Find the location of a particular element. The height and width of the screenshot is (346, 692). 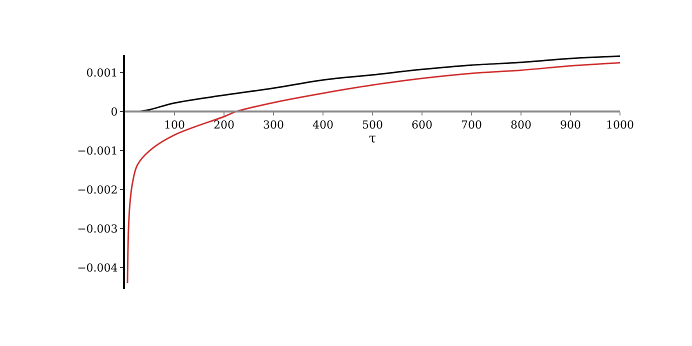

y-tick-label: −0.002 is located at coordinates (97, 189).